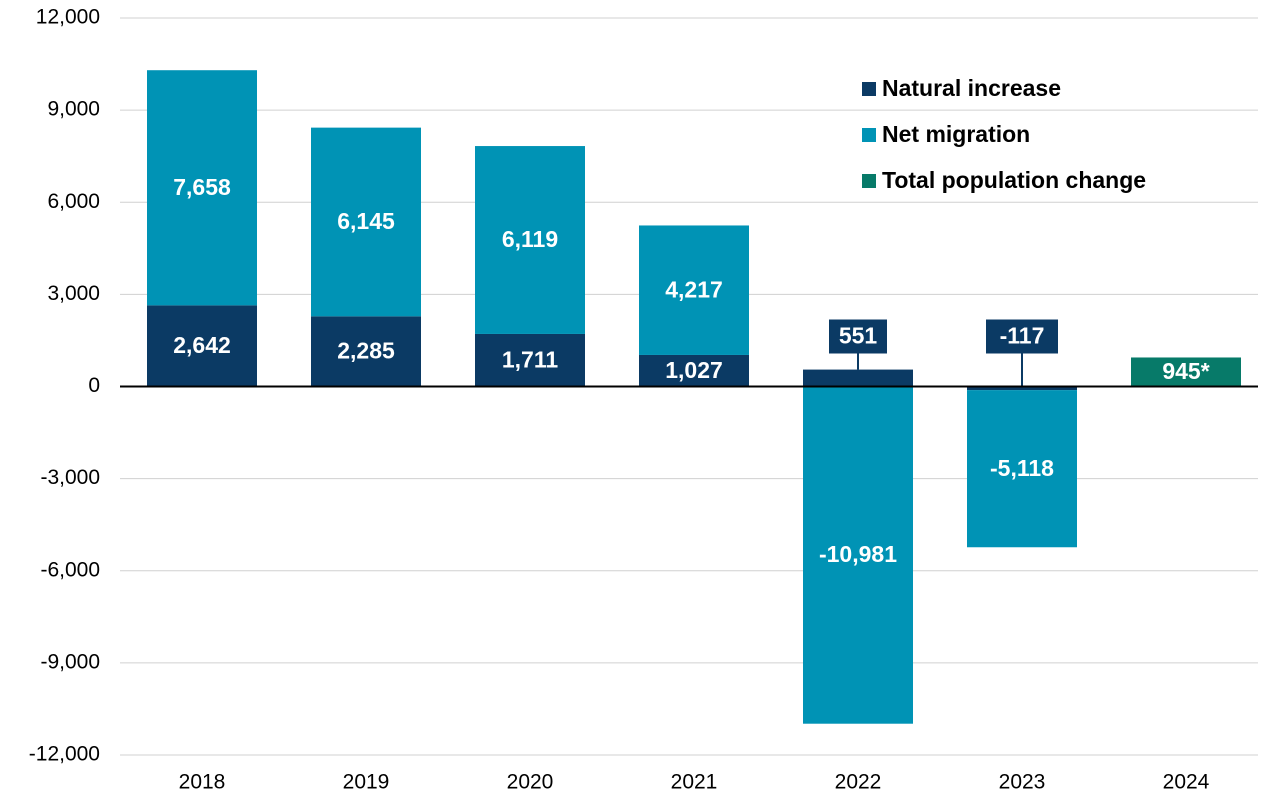 The height and width of the screenshot is (798, 1261). I want to click on legend-label: Net migration, so click(956, 134).